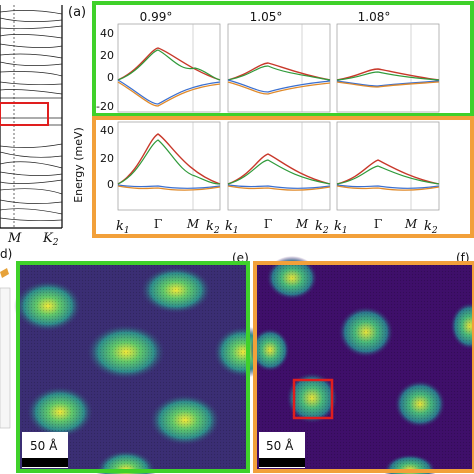  What do you see at coordinates (107, 130) in the screenshot?
I see `ytick-bot-40: 40` at bounding box center [107, 130].